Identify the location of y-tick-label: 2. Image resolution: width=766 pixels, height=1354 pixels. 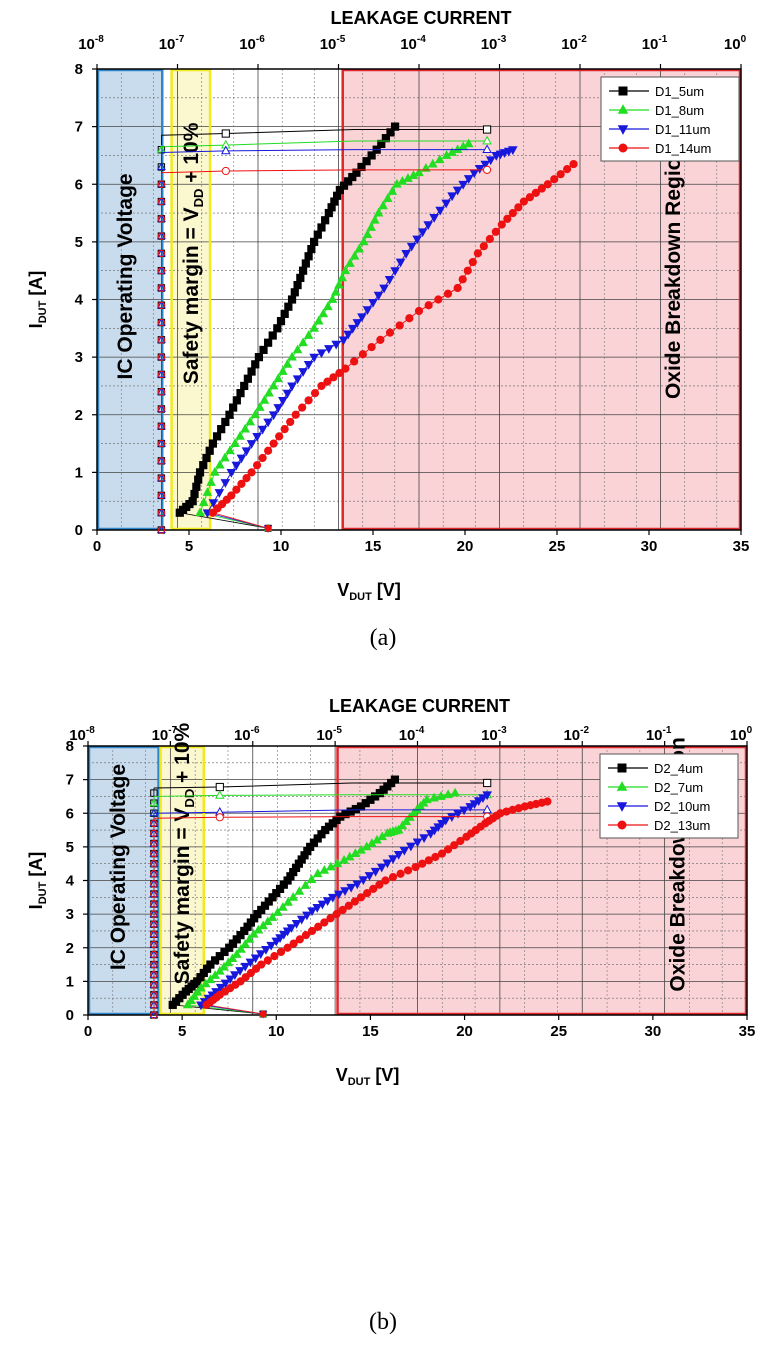
(79, 415).